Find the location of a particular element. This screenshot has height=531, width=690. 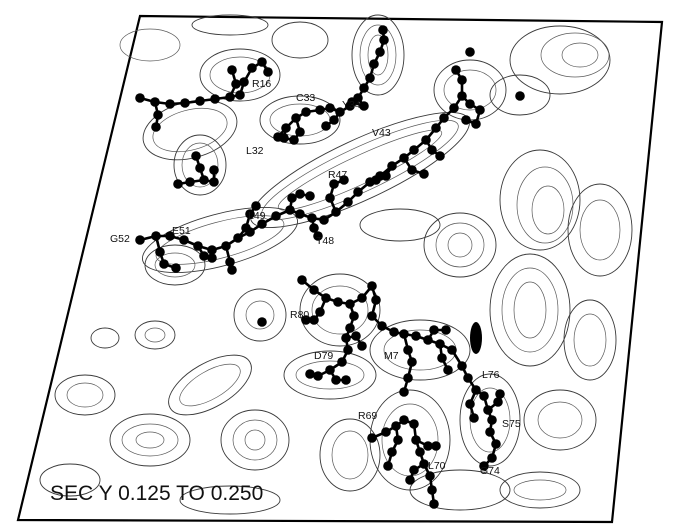

label-l32: L32 is located at coordinates (255, 151).